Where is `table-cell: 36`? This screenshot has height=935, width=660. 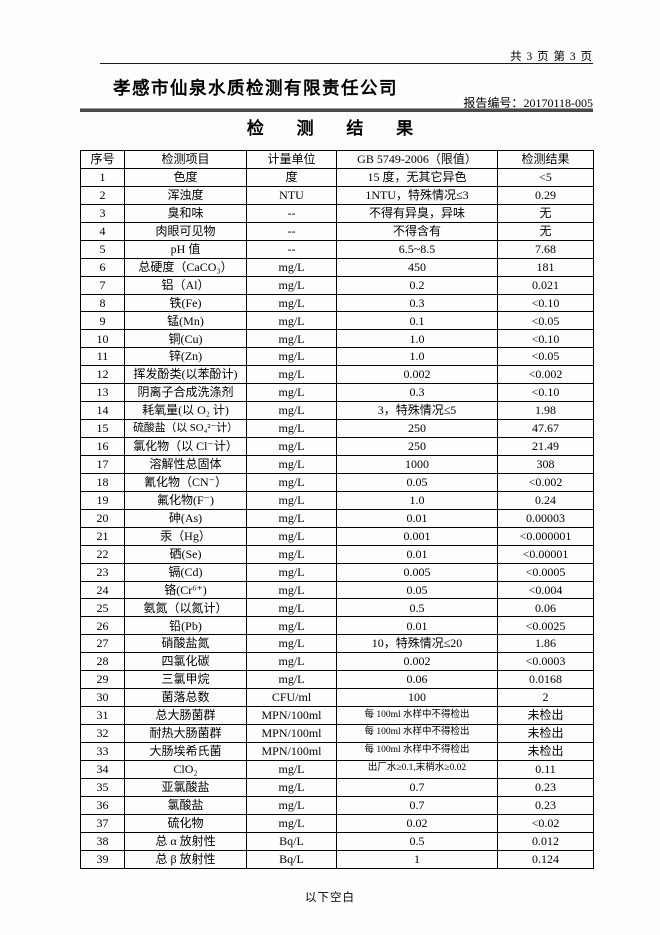 table-cell: 36 is located at coordinates (102, 805).